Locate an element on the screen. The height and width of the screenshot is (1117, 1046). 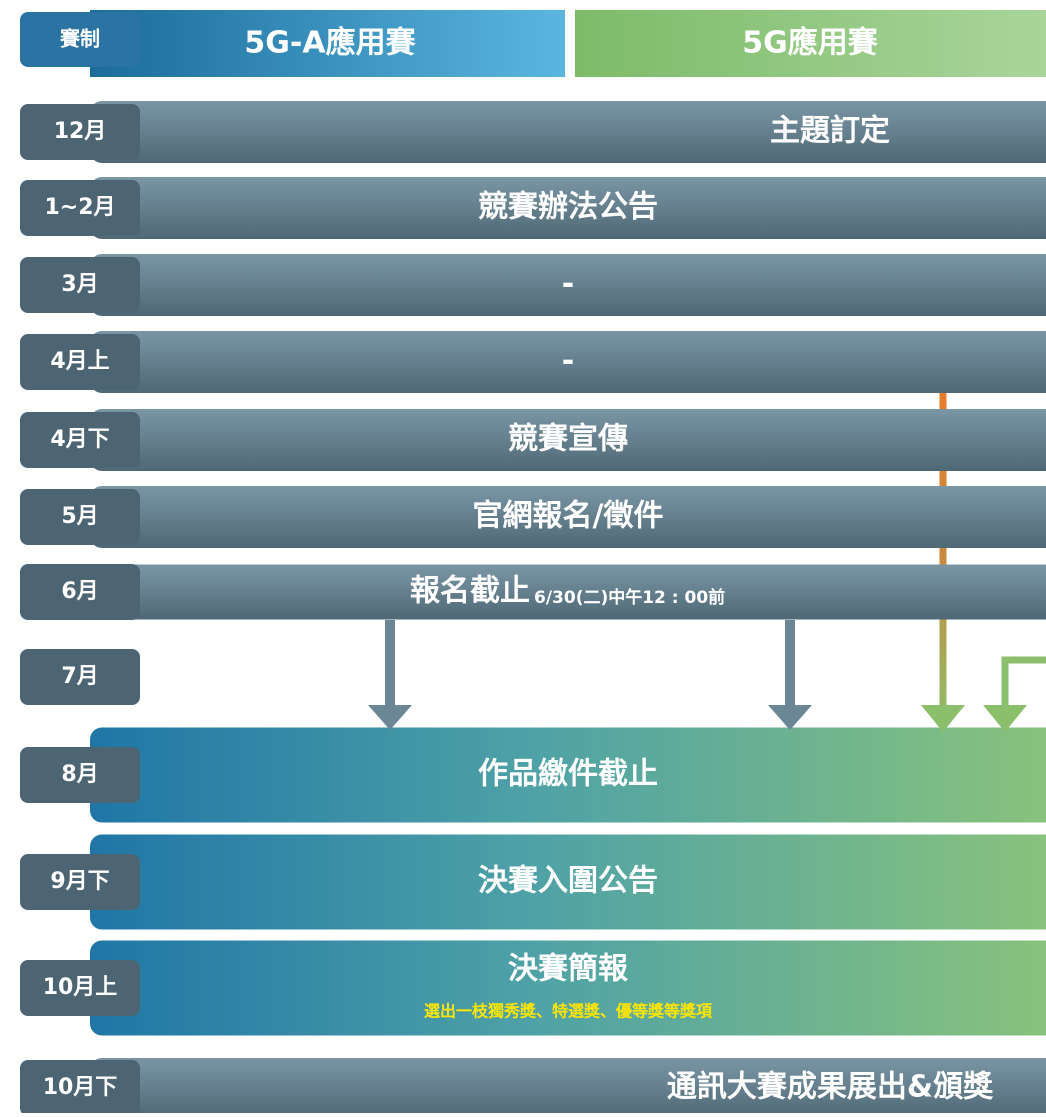
month-label: 10月下 is located at coordinates (80, 1087).